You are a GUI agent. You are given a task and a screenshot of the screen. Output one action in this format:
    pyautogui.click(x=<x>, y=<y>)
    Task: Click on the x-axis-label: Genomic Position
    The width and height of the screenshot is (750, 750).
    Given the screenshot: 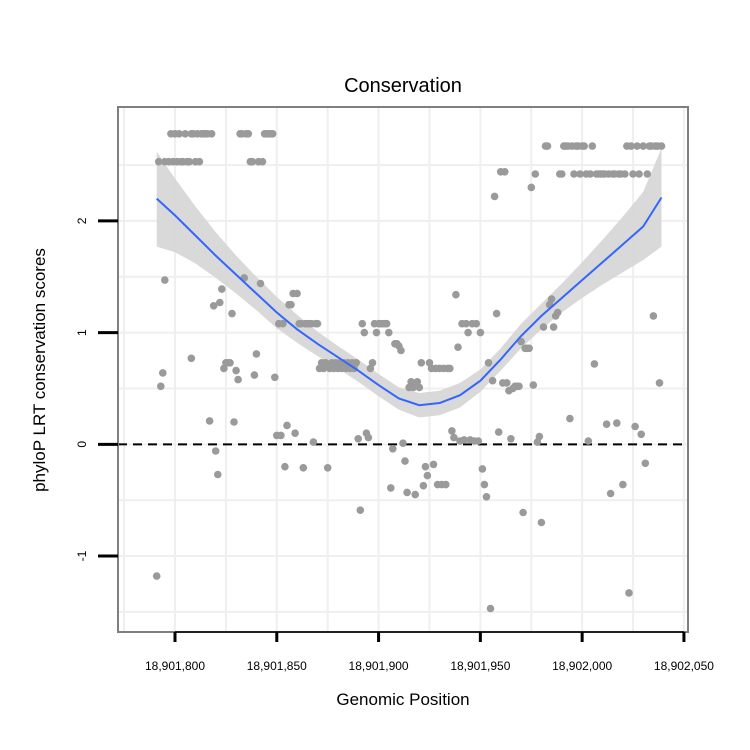 What is the action you would take?
    pyautogui.click(x=402, y=699)
    